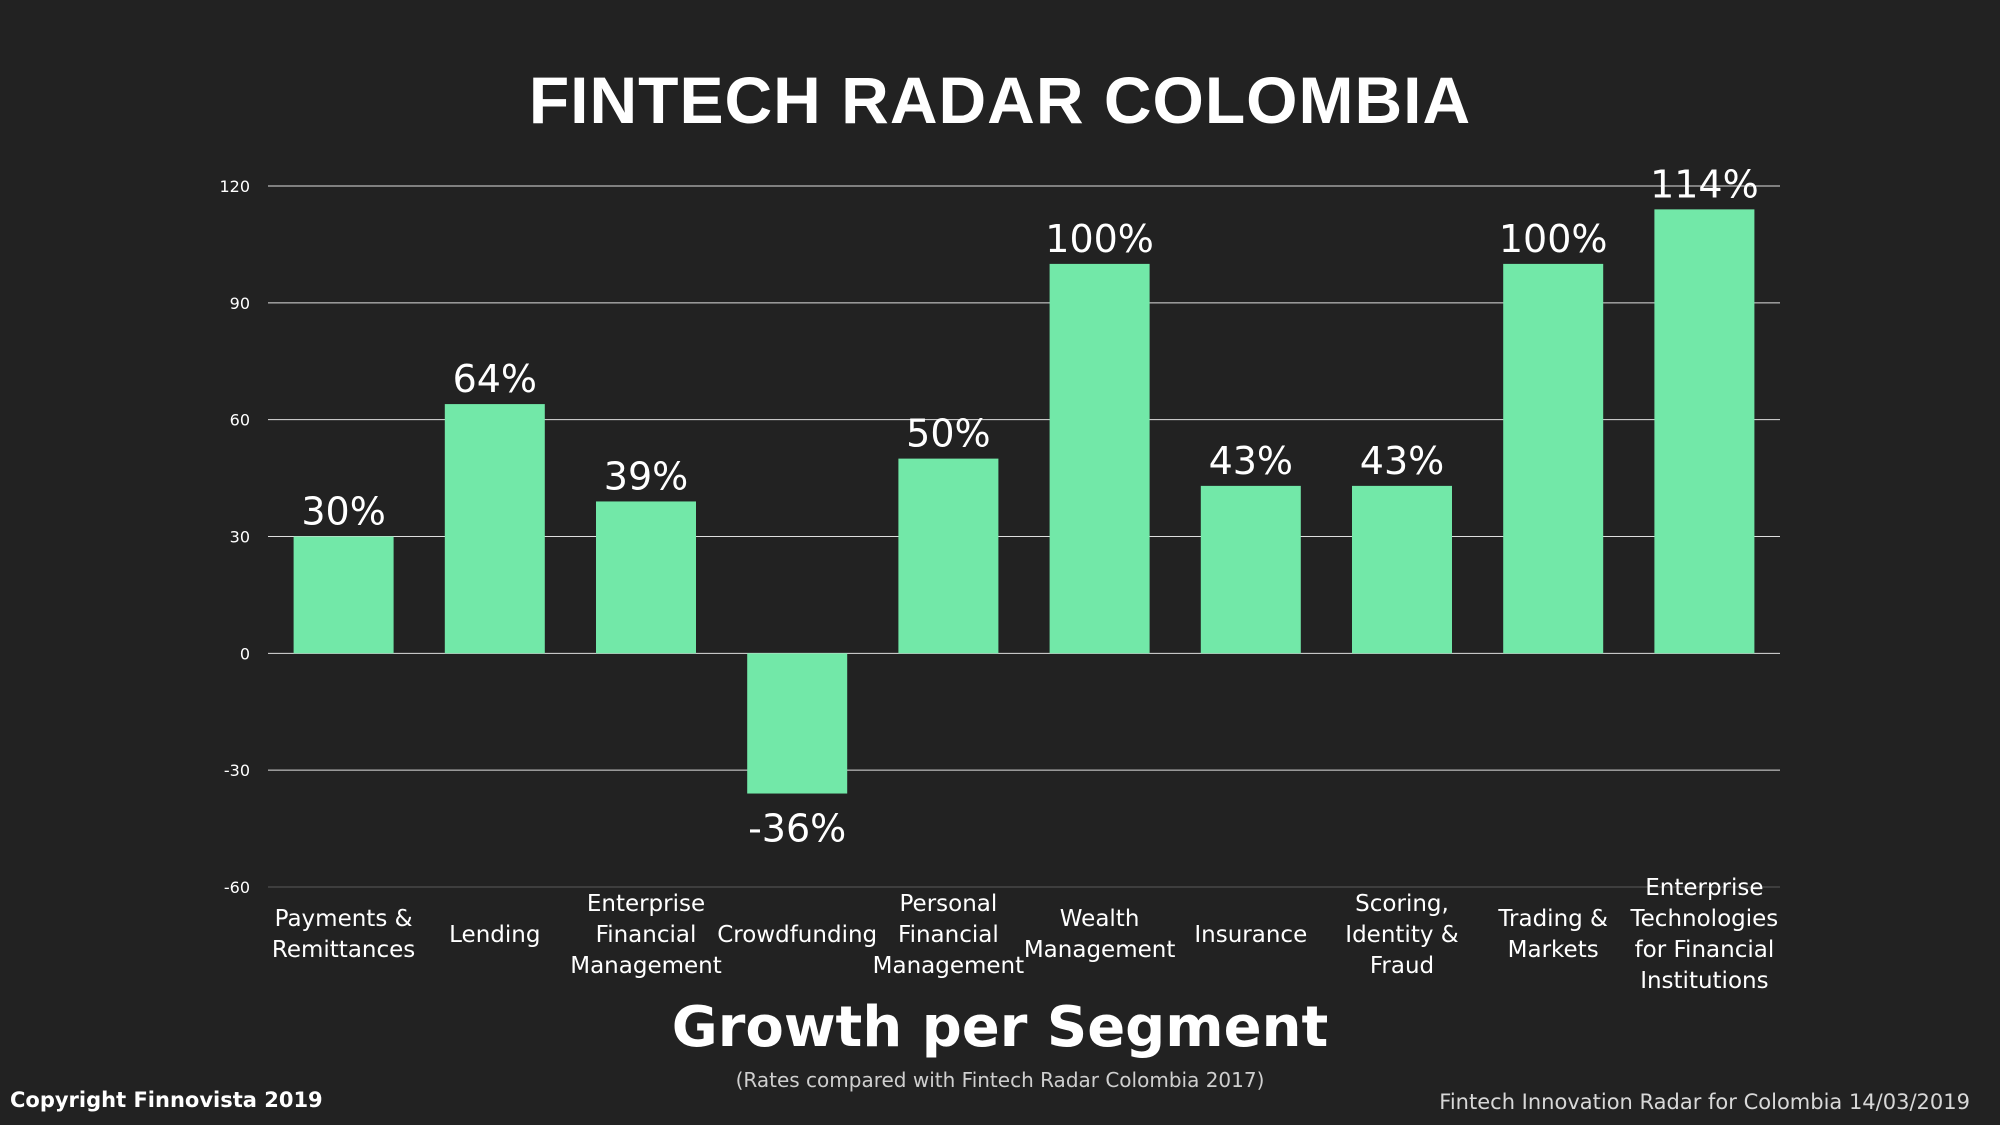 The image size is (2000, 1125). I want to click on category-label-line: Personal, so click(948, 903).